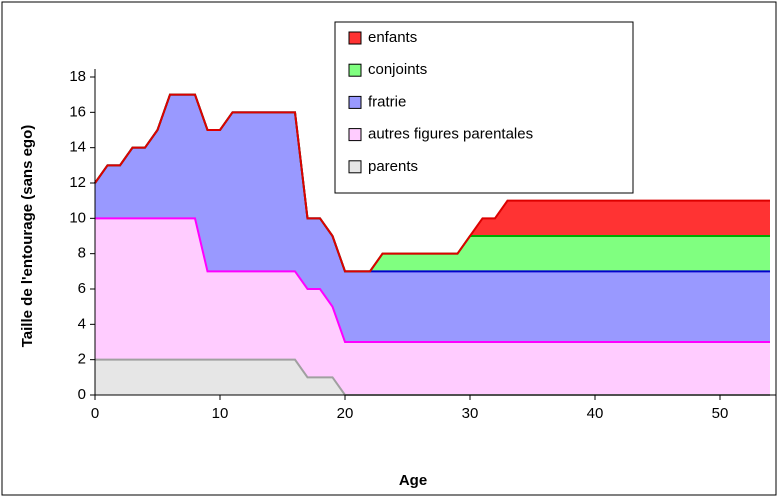  Describe the element at coordinates (392, 37) in the screenshot. I see `legend-label: enfants` at that location.